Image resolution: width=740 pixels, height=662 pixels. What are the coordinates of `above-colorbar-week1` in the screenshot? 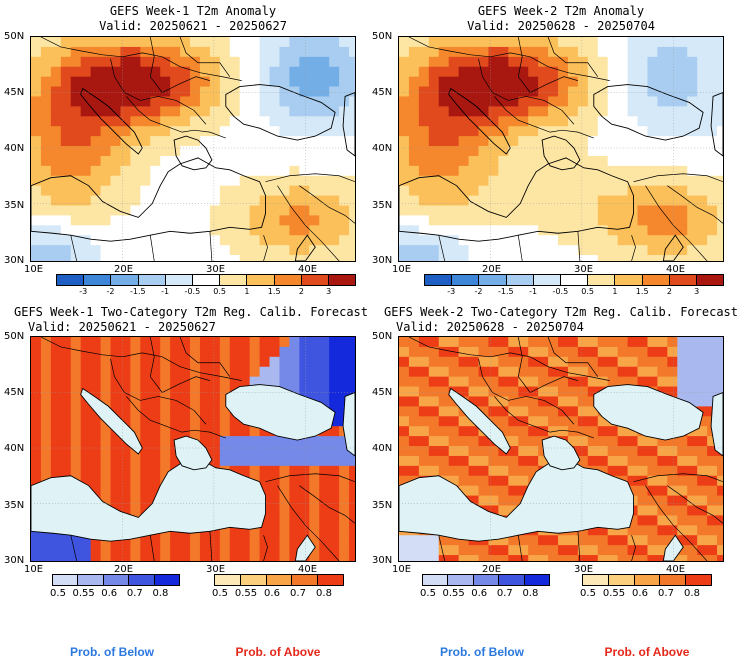 It's located at (279, 580).